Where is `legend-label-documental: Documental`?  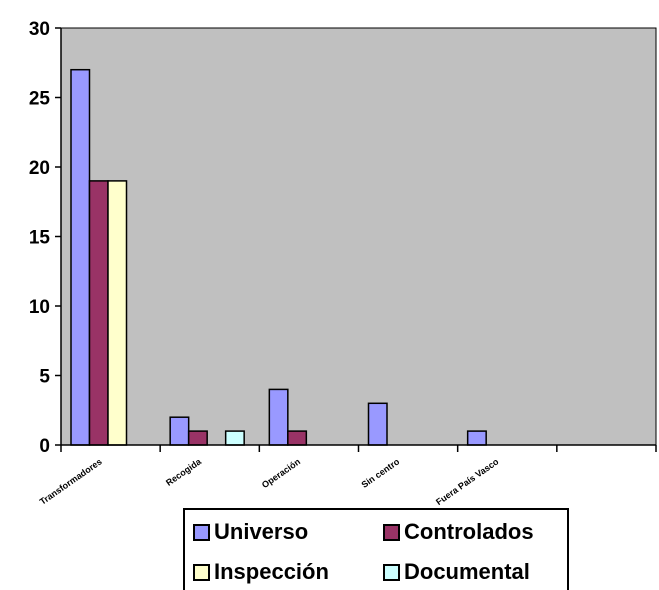
legend-label-documental: Documental is located at coordinates (467, 571).